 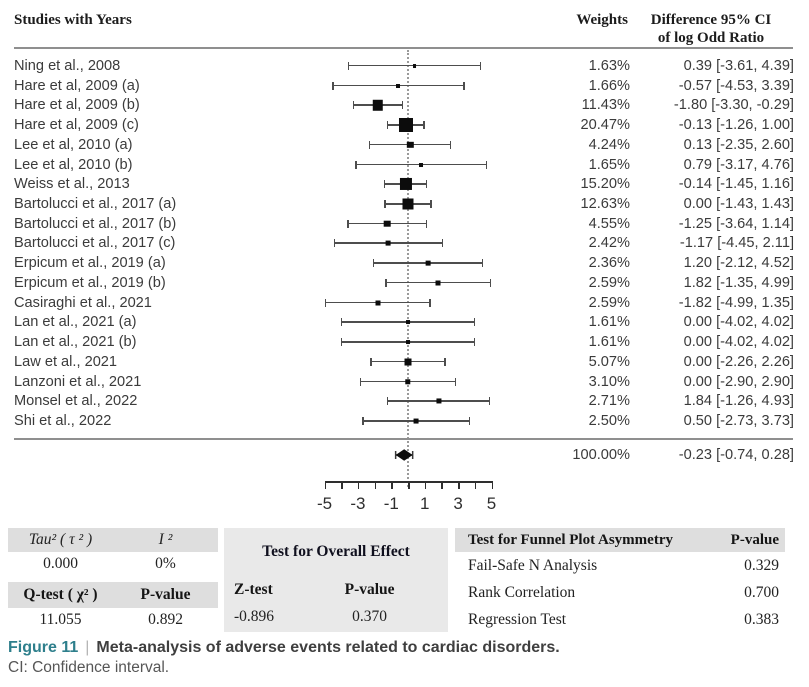 I want to click on study-weight: 5.07%, so click(x=609, y=361).